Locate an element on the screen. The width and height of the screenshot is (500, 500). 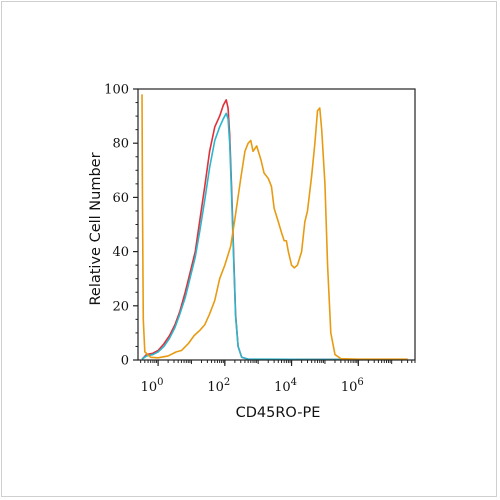
y-tick-label: 40 is located at coordinates (120, 252).